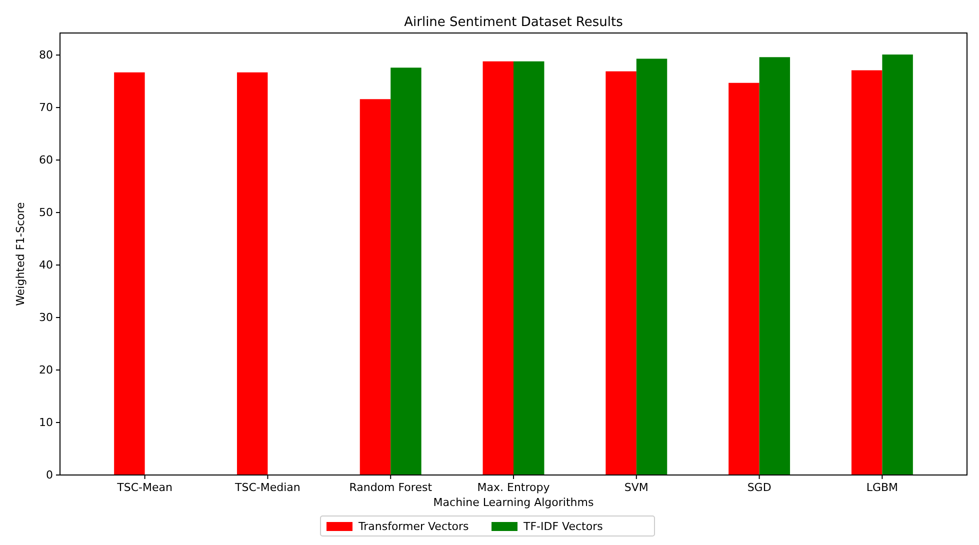  What do you see at coordinates (759, 487) in the screenshot?
I see `x-tick-label: SGD` at bounding box center [759, 487].